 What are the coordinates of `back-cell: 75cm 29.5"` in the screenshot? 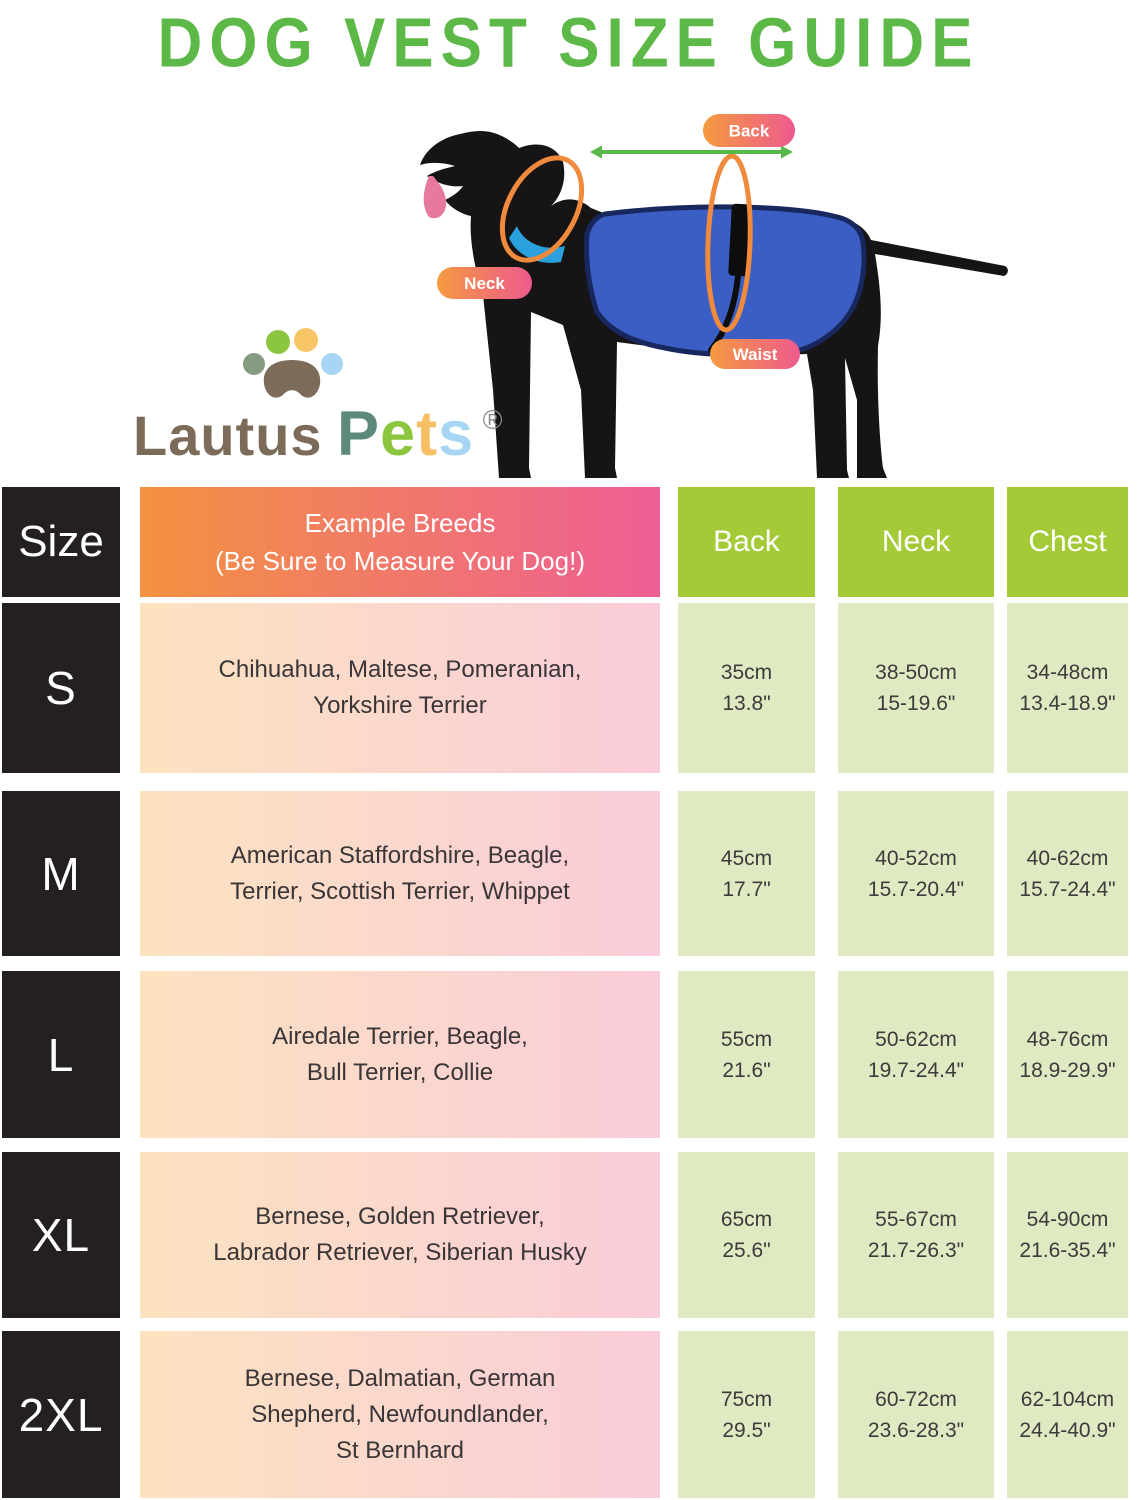 It's located at (746, 1414).